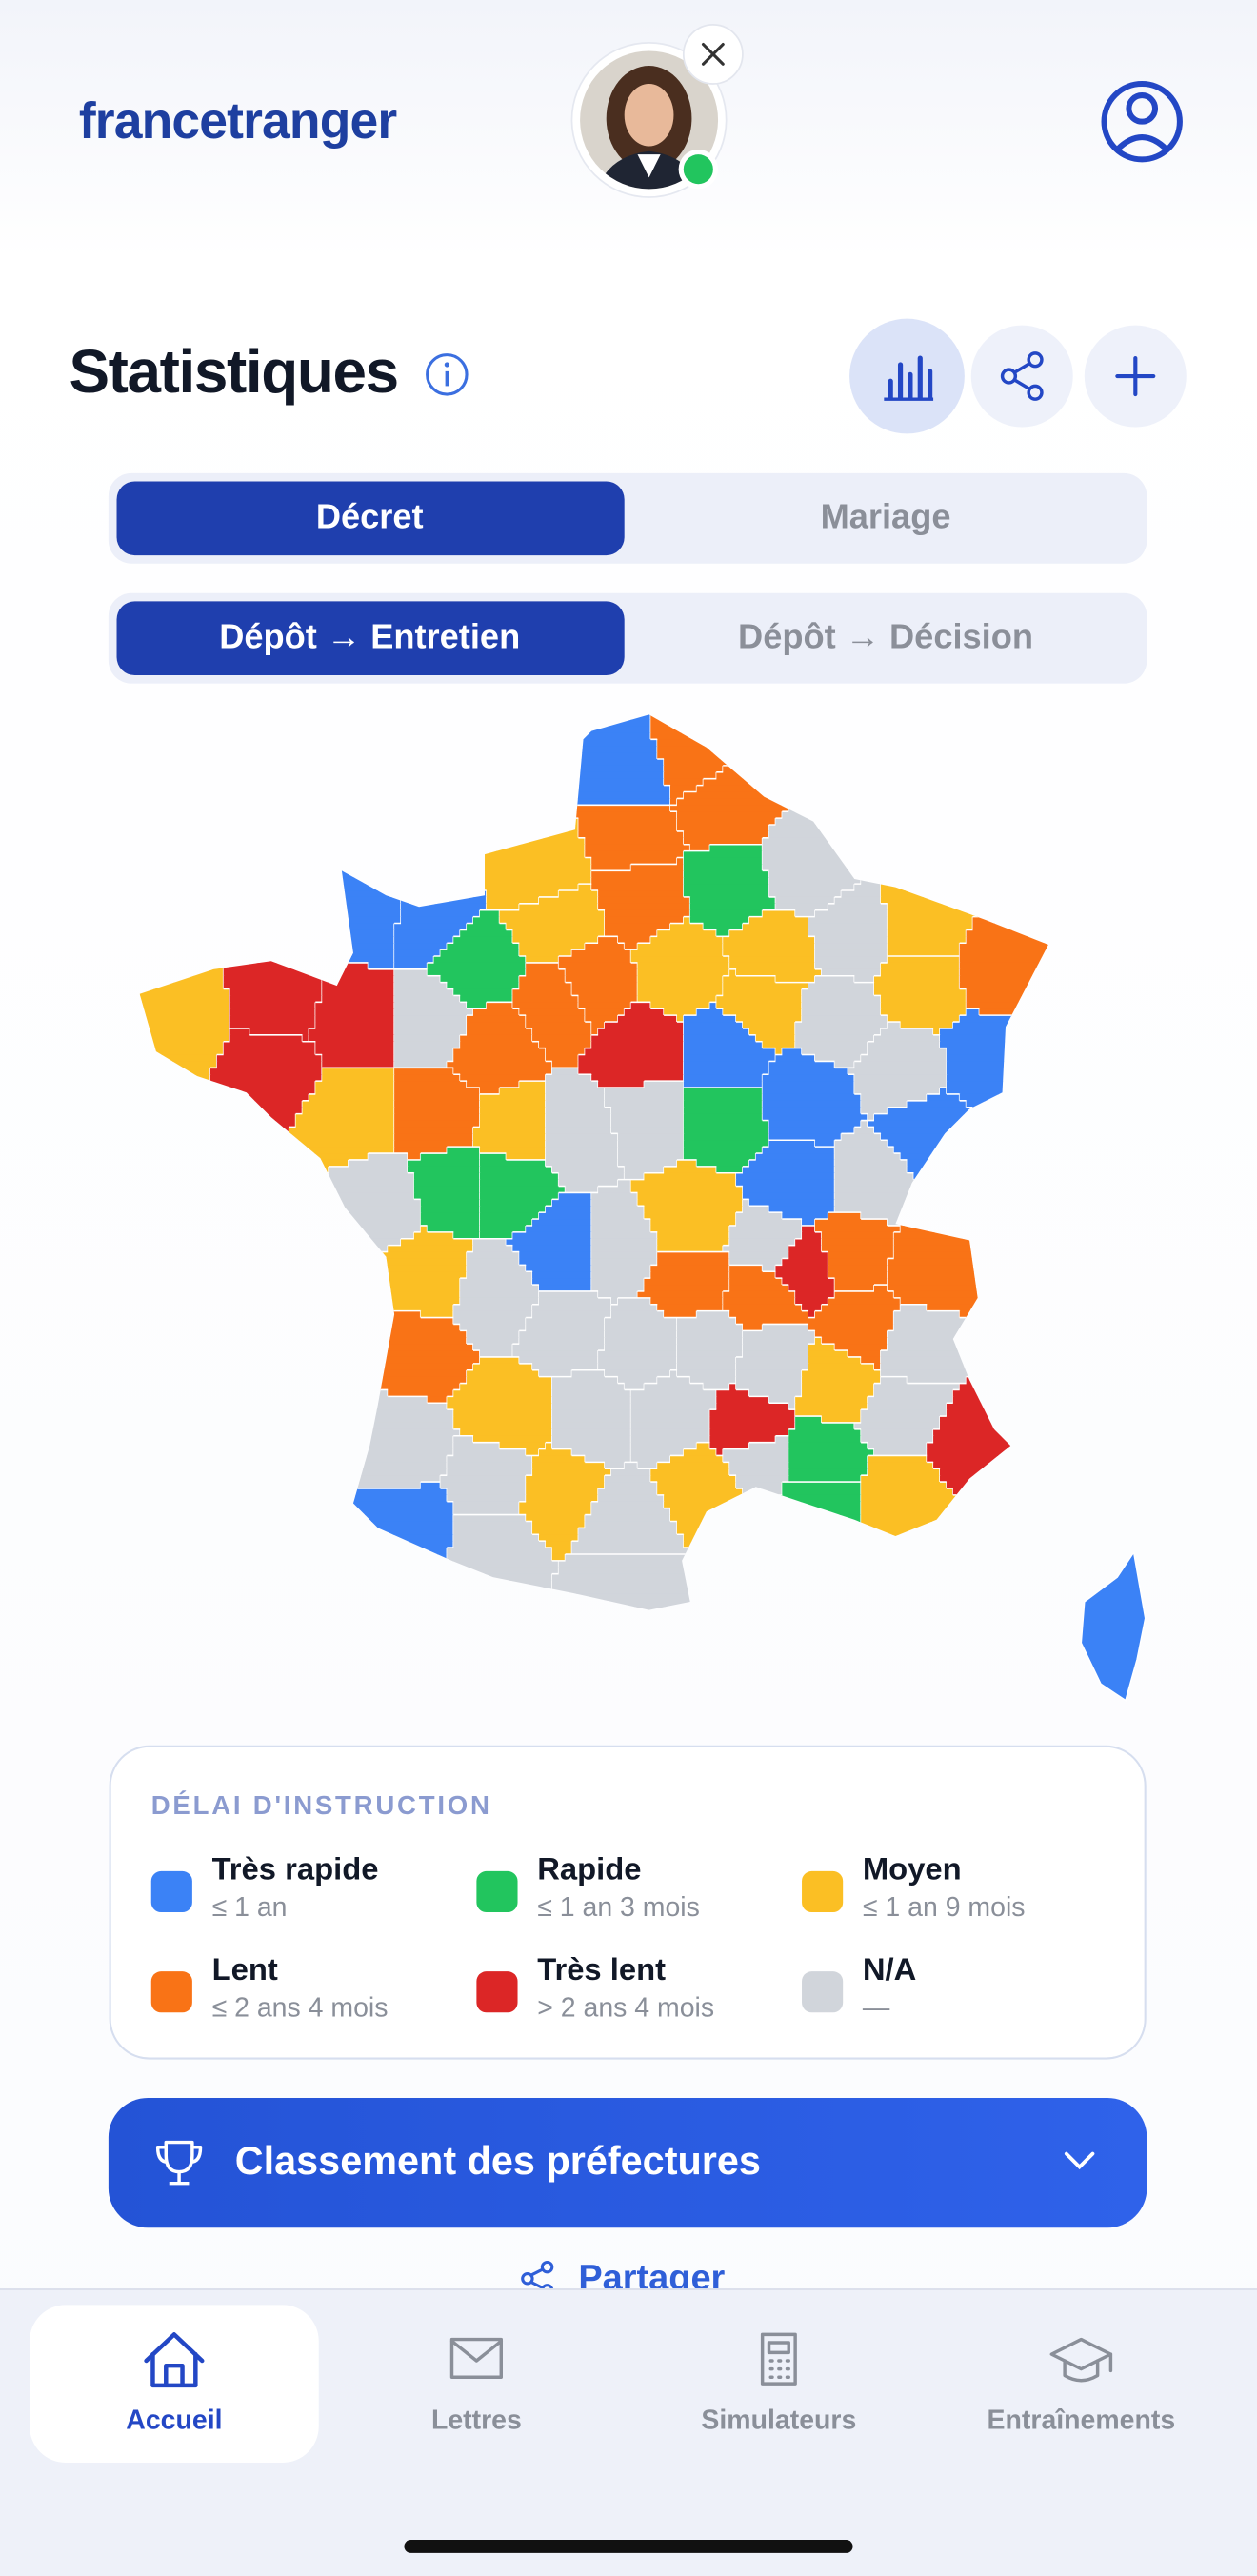 The width and height of the screenshot is (1257, 2576). I want to click on nav-icon, so click(779, 2359).